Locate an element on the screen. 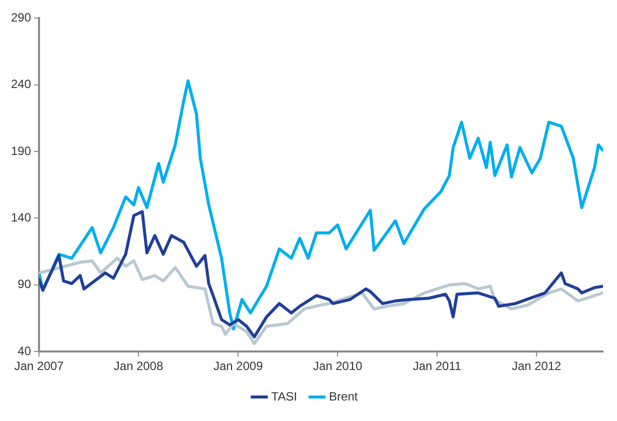  legend-label: TASI is located at coordinates (284, 396).